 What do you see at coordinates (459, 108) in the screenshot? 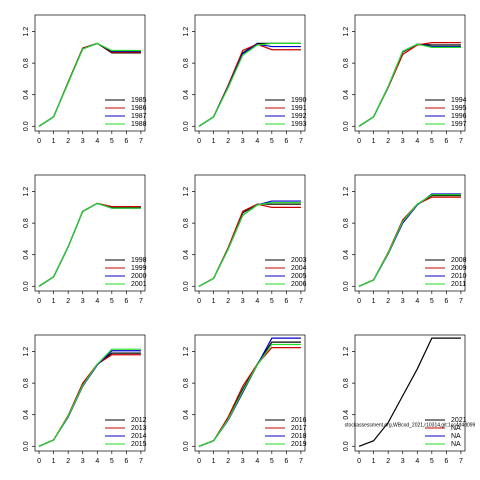
I see `legend-label: 1995` at bounding box center [459, 108].